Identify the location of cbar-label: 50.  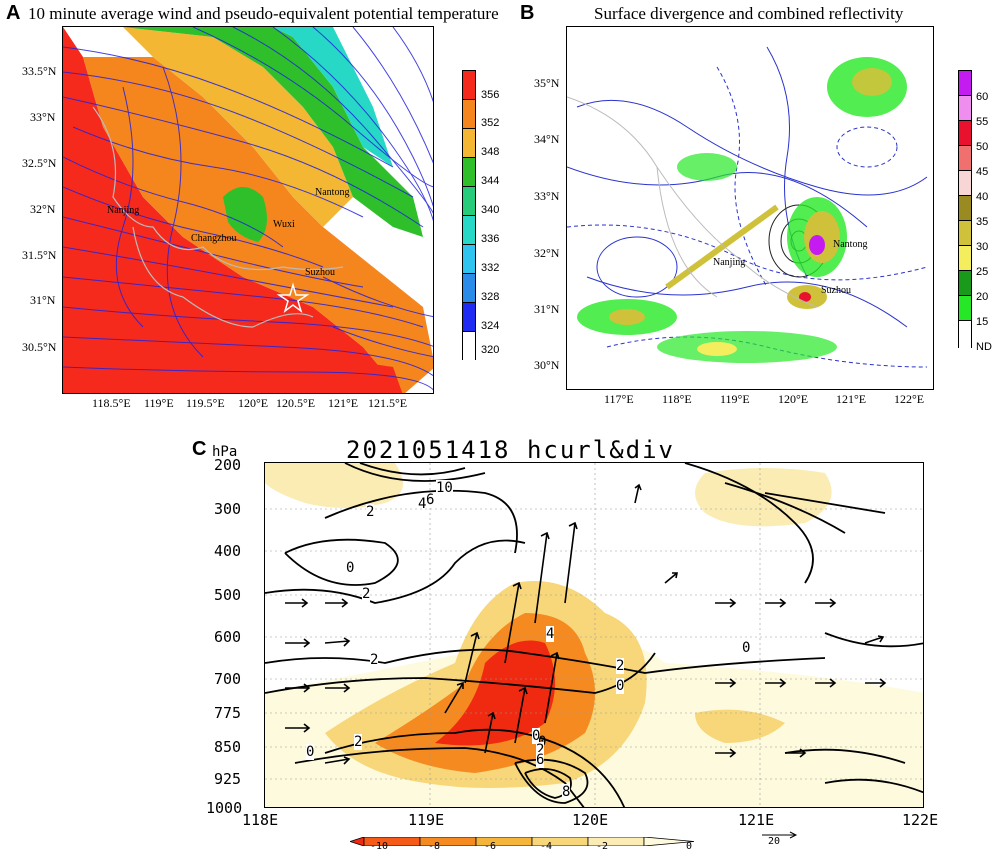
(982, 147).